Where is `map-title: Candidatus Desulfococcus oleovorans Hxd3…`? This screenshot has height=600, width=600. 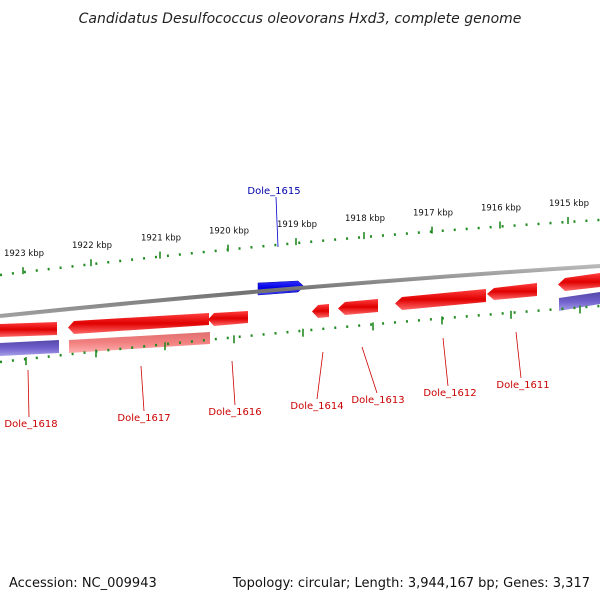 map-title: Candidatus Desulfococcus oleovorans Hxd3… is located at coordinates (300, 19).